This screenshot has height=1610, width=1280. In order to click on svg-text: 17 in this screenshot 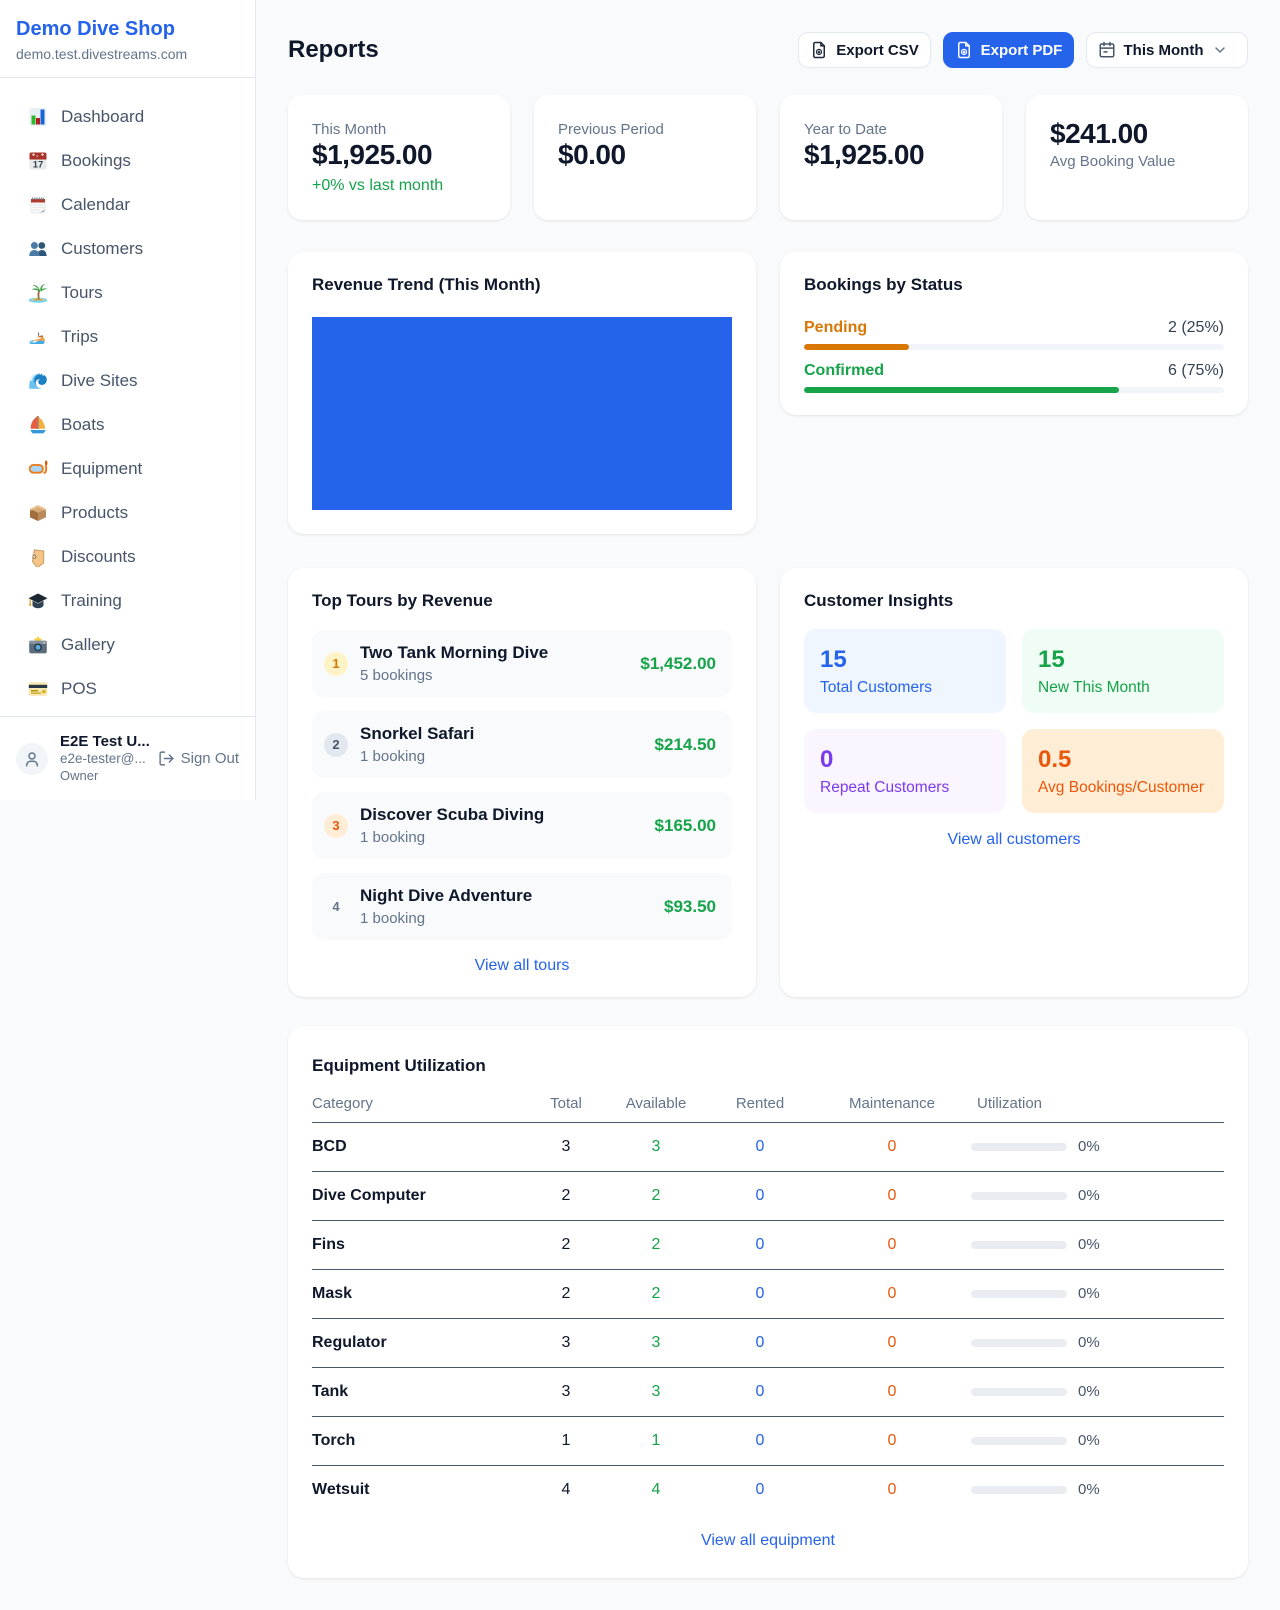, I will do `click(38, 165)`.